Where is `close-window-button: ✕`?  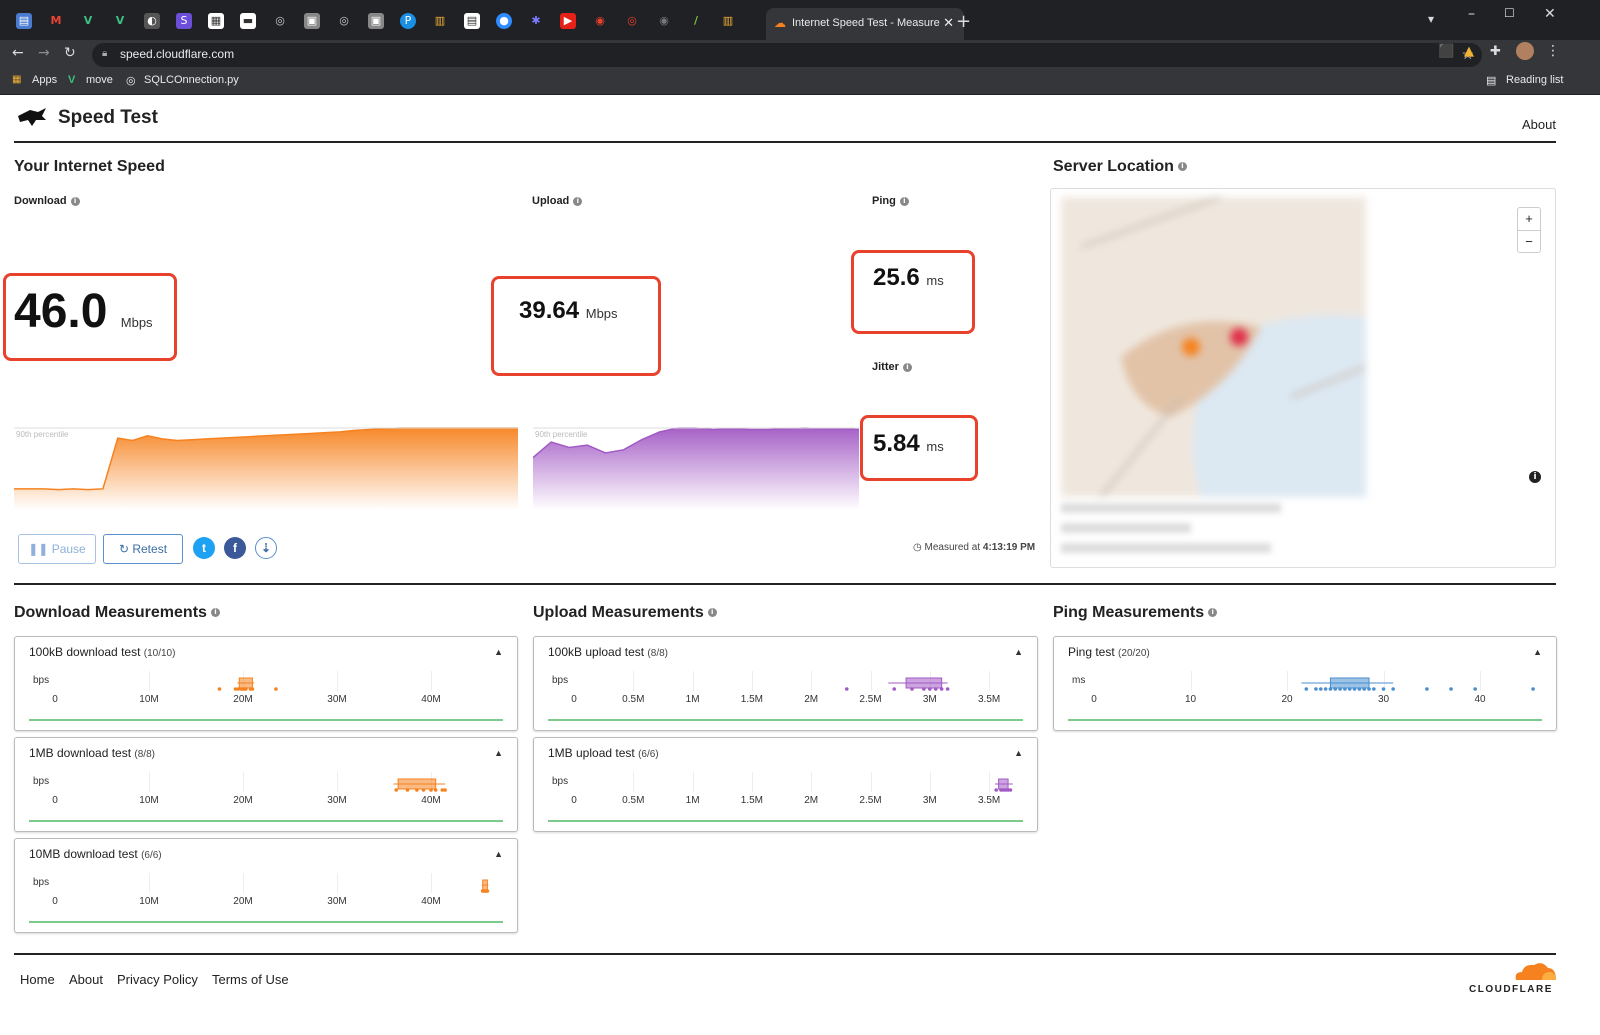 close-window-button: ✕ is located at coordinates (1550, 14).